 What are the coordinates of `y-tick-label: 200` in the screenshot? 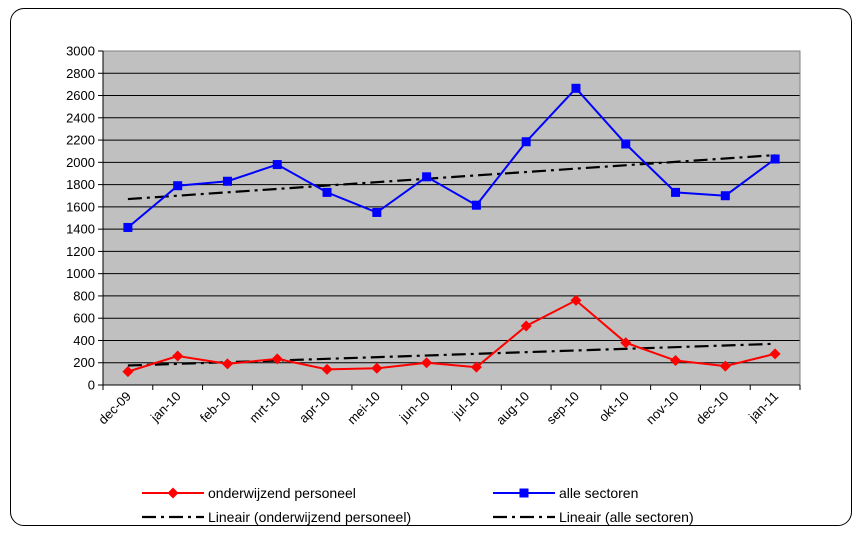 It's located at (84, 362).